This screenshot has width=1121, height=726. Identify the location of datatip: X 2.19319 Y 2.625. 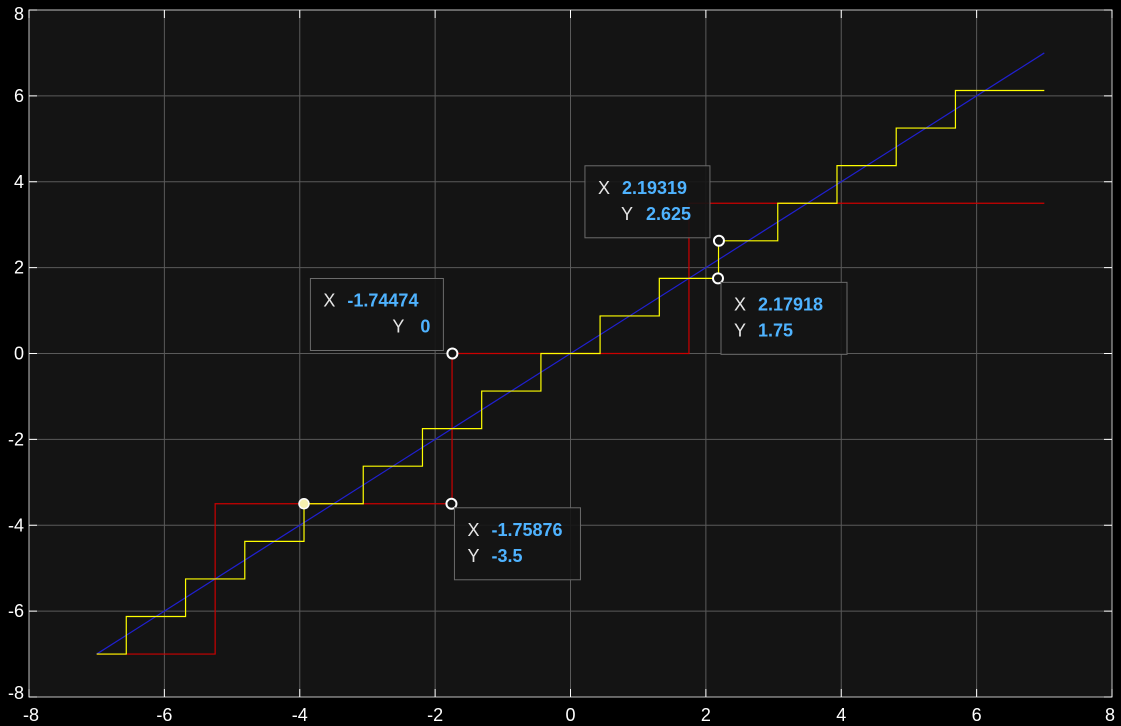
(647, 202).